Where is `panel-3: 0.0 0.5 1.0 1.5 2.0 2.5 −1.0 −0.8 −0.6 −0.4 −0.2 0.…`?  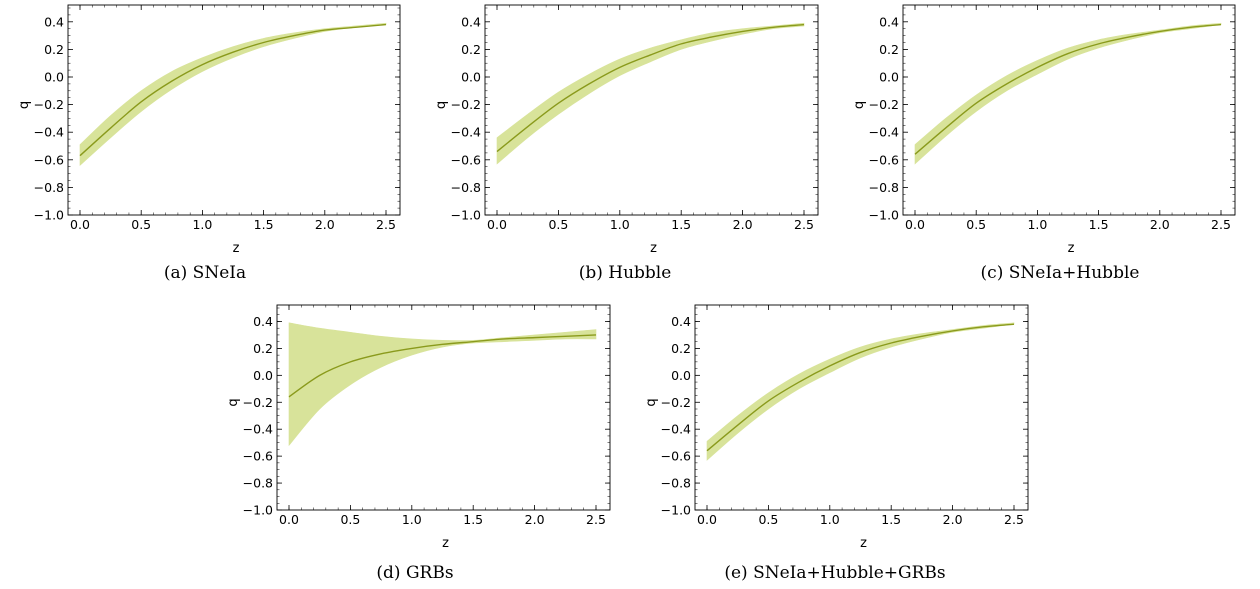 panel-3: 0.0 0.5 1.0 1.5 2.0 2.5 −1.0 −0.8 −0.6 −0.4 −0.2 0.… is located at coordinates (418, 443).